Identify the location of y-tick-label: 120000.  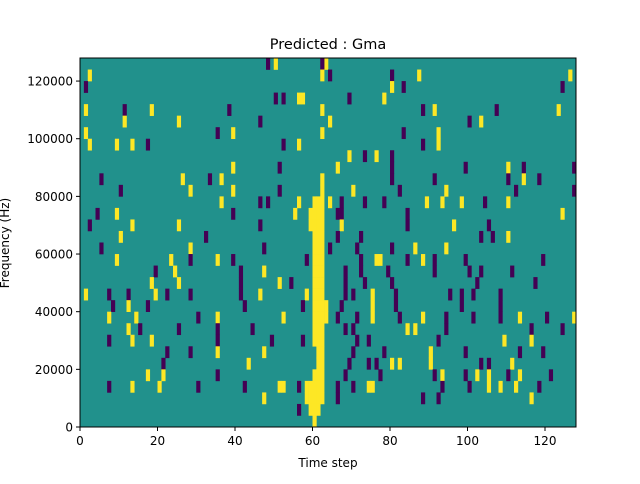
(50, 82).